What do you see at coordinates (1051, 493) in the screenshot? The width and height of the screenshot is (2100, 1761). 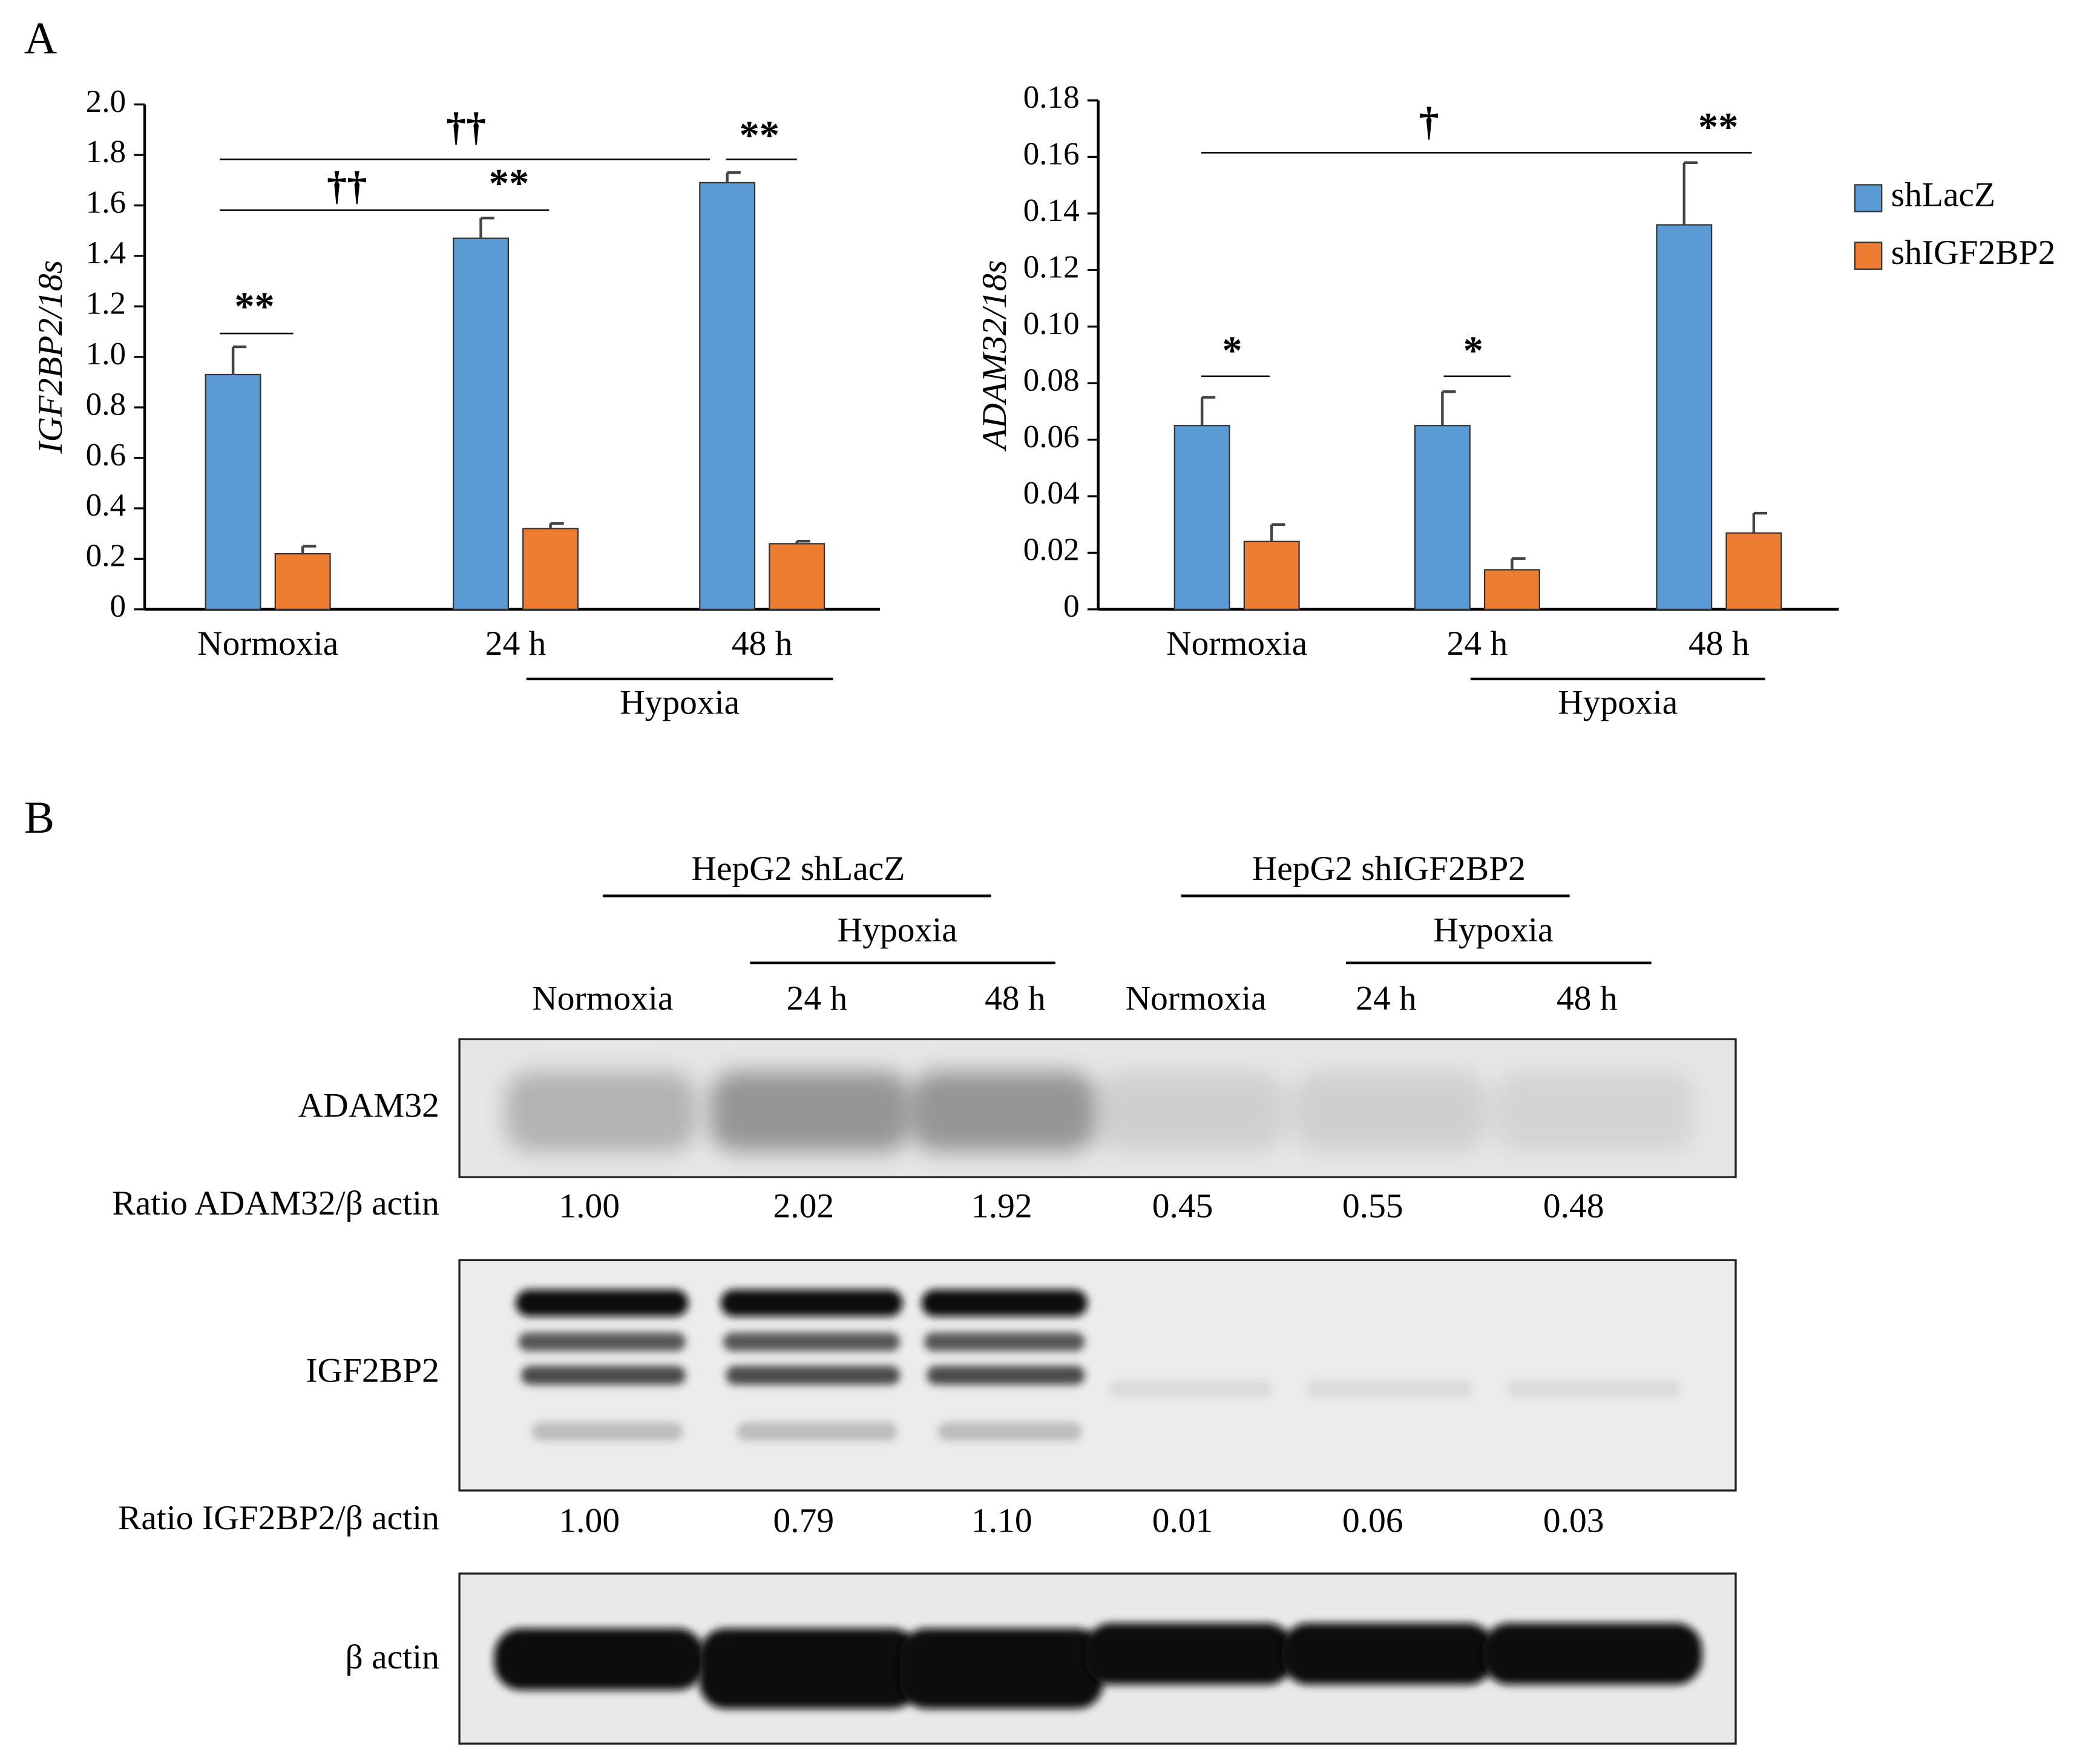 I see `y-tick-label: 0.04` at bounding box center [1051, 493].